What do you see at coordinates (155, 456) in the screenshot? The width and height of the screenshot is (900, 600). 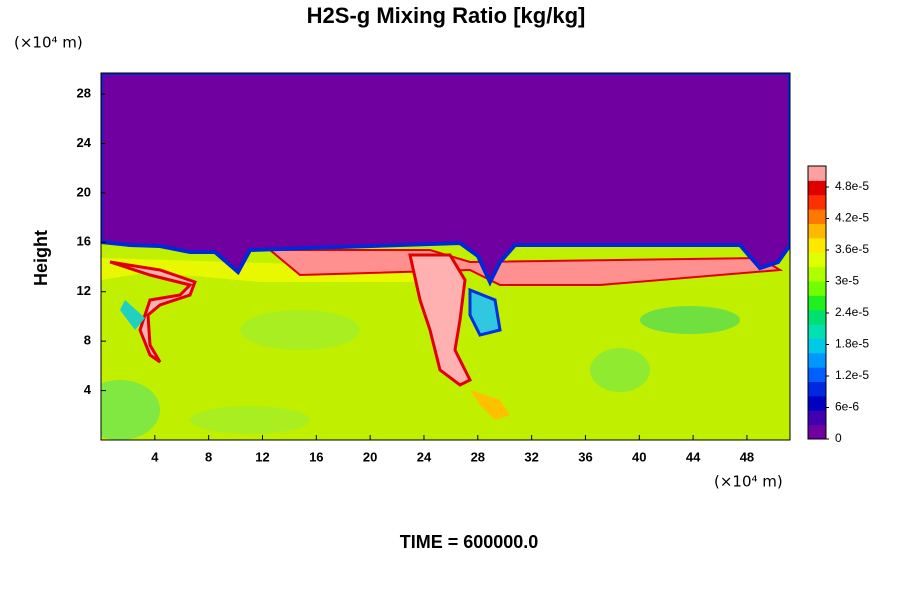 I see `x-tick-label: 4` at bounding box center [155, 456].